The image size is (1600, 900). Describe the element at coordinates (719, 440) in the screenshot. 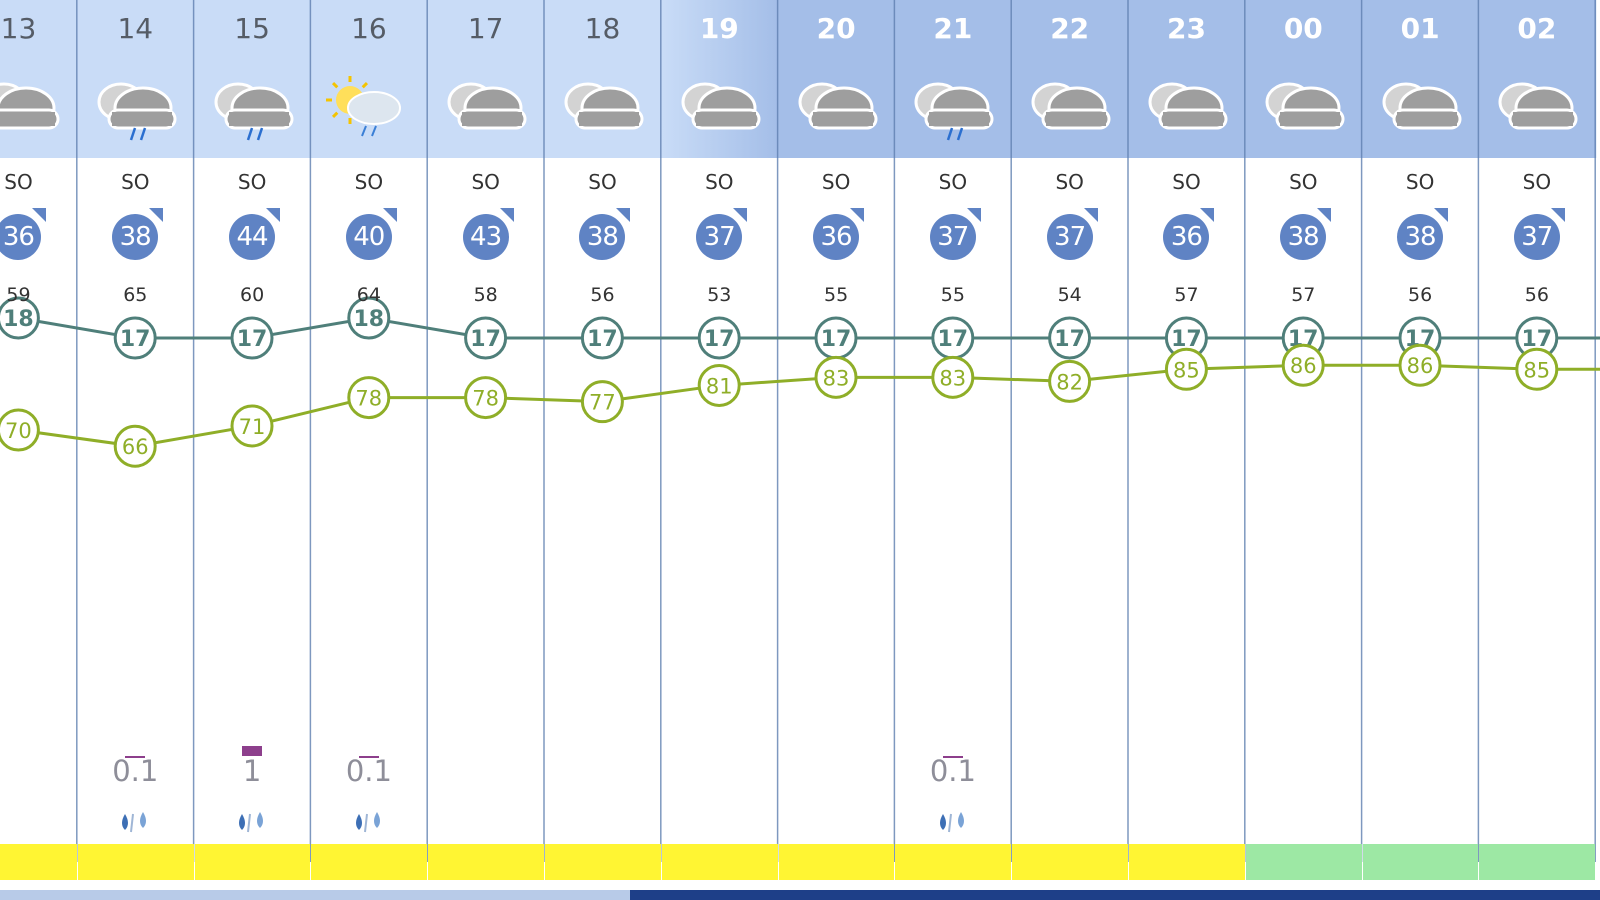

I see `hour-column: 19 SO 37 53` at that location.